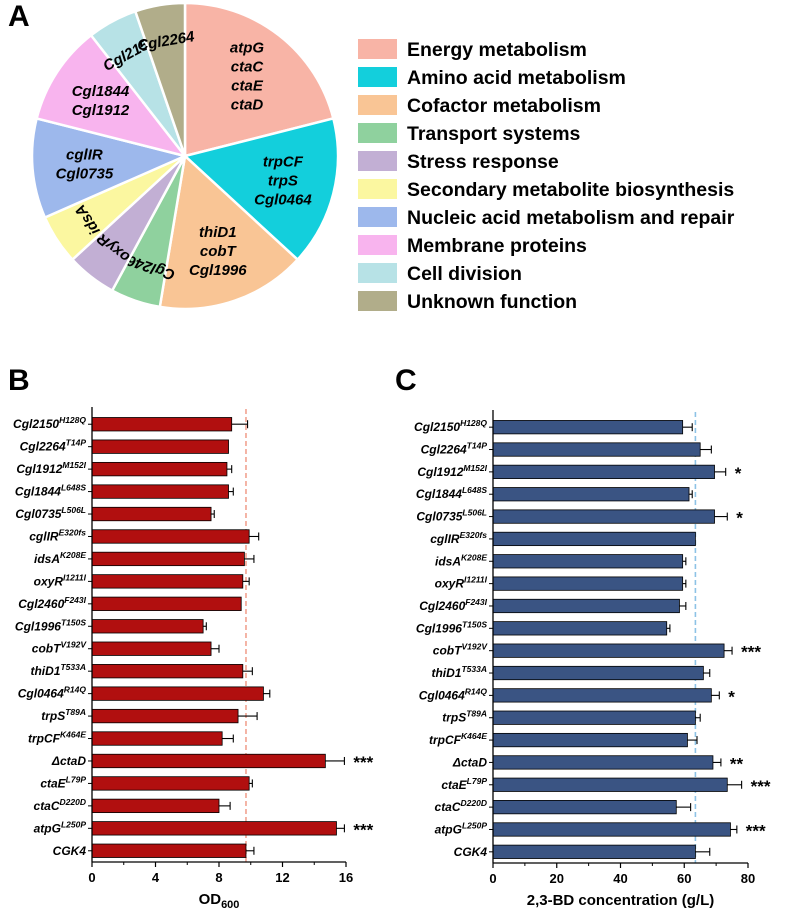  Describe the element at coordinates (283, 161) in the screenshot. I see `pie-slice-label: trpCF` at that location.